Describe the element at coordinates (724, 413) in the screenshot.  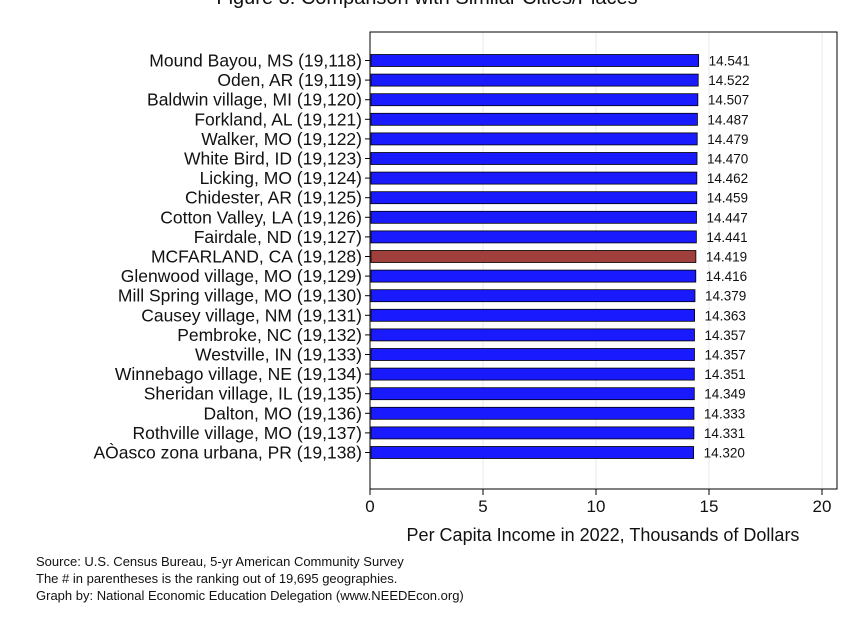
I see `value-label: 14.333` at that location.